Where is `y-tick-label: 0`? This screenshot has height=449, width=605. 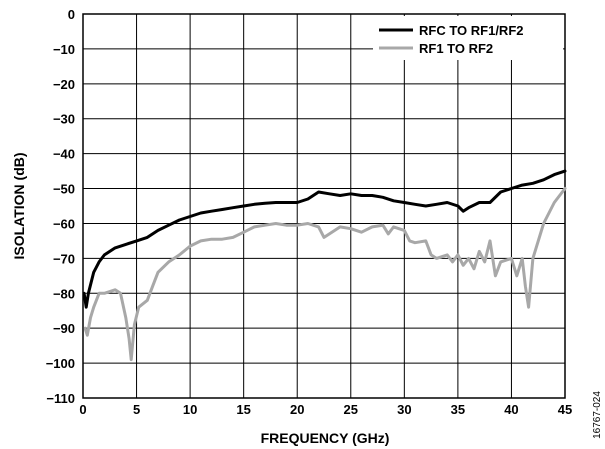
y-tick-label: 0 is located at coordinates (71, 14).